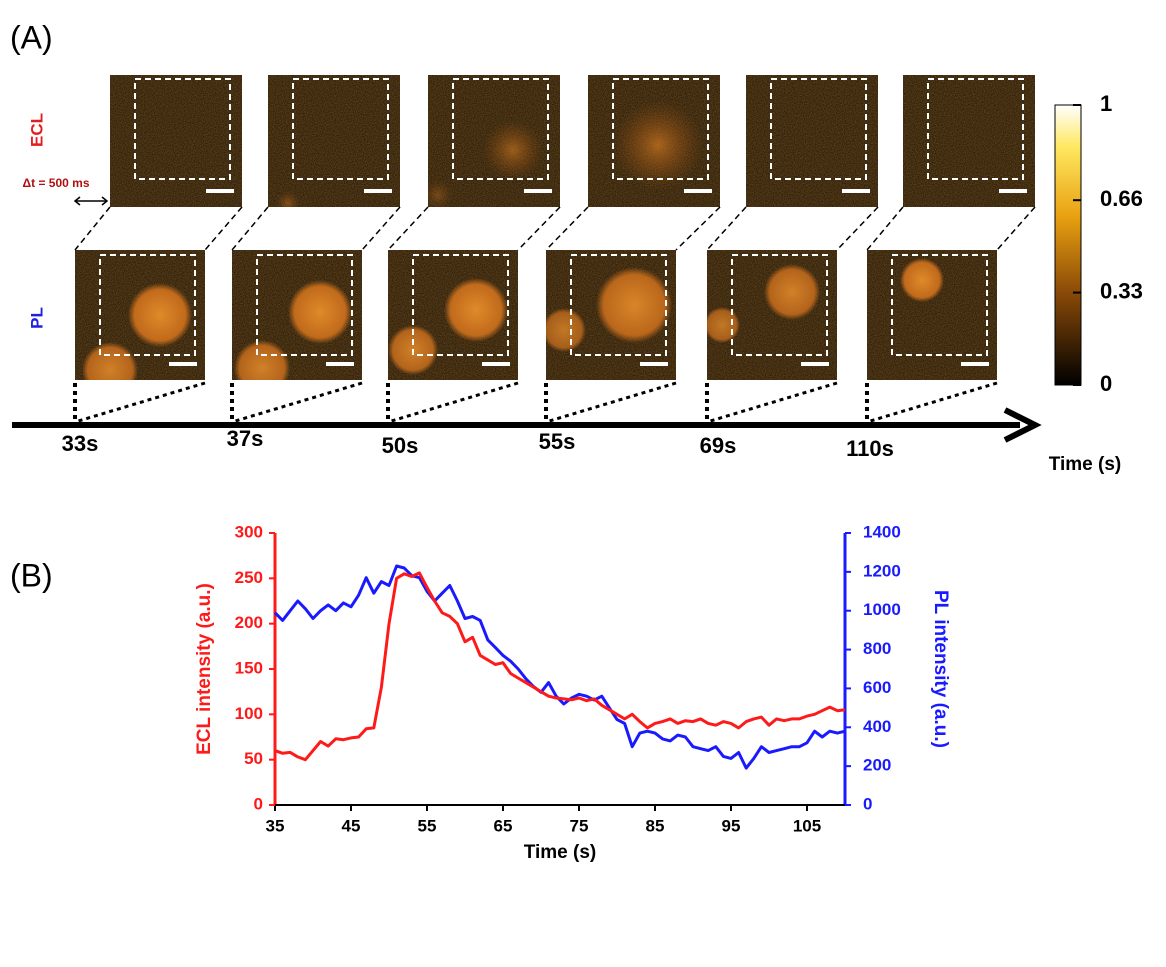 This screenshot has height=967, width=1166. Describe the element at coordinates (56, 183) in the screenshot. I see `dt-label: Δt = 500 ms` at that location.